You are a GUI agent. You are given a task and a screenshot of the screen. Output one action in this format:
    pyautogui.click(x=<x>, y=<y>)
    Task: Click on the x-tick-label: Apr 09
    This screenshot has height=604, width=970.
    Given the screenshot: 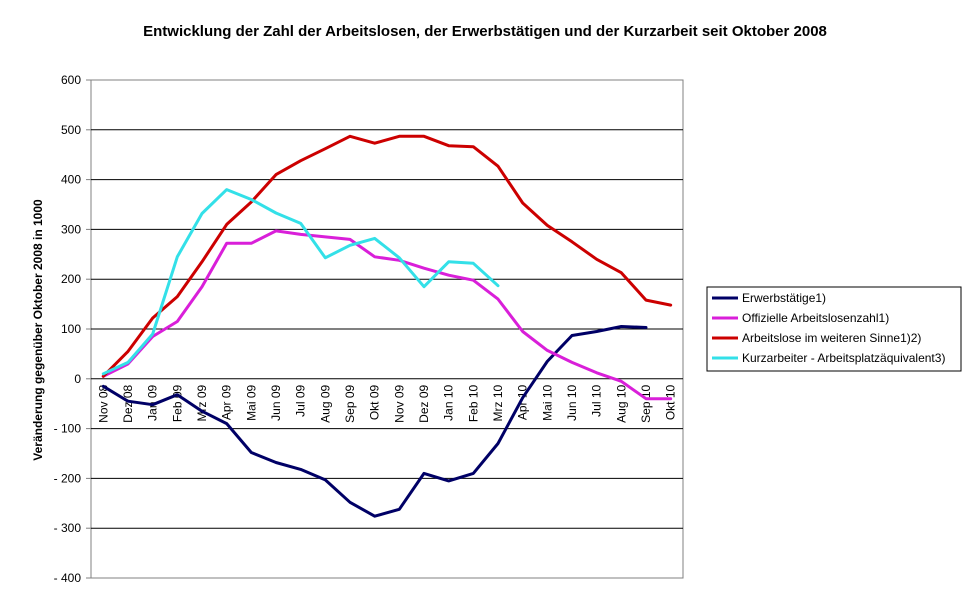 What is the action you would take?
    pyautogui.click(x=227, y=402)
    